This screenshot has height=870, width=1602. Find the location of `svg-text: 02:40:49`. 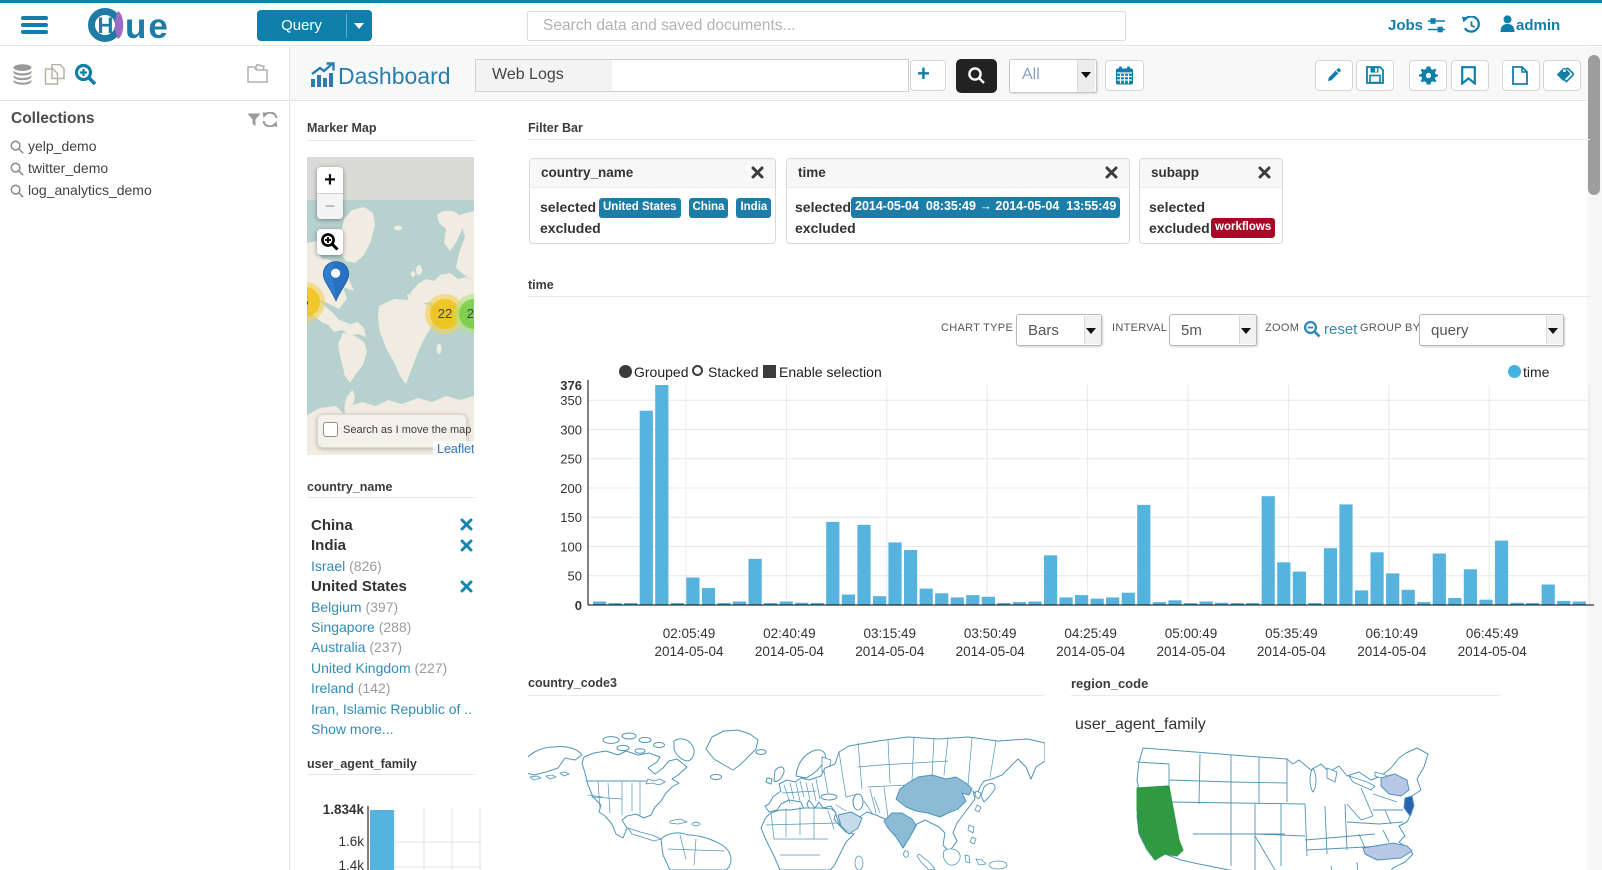

svg-text: 02:40:49 is located at coordinates (789, 633).